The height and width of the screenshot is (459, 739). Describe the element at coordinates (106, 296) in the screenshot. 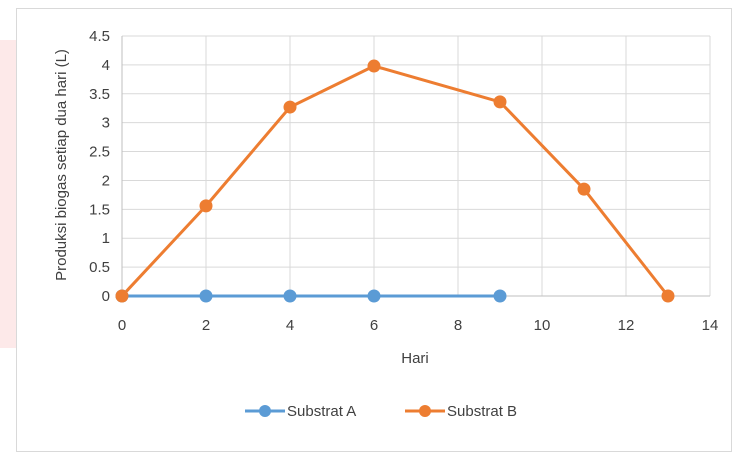

I see `y-tick-label: 0` at that location.